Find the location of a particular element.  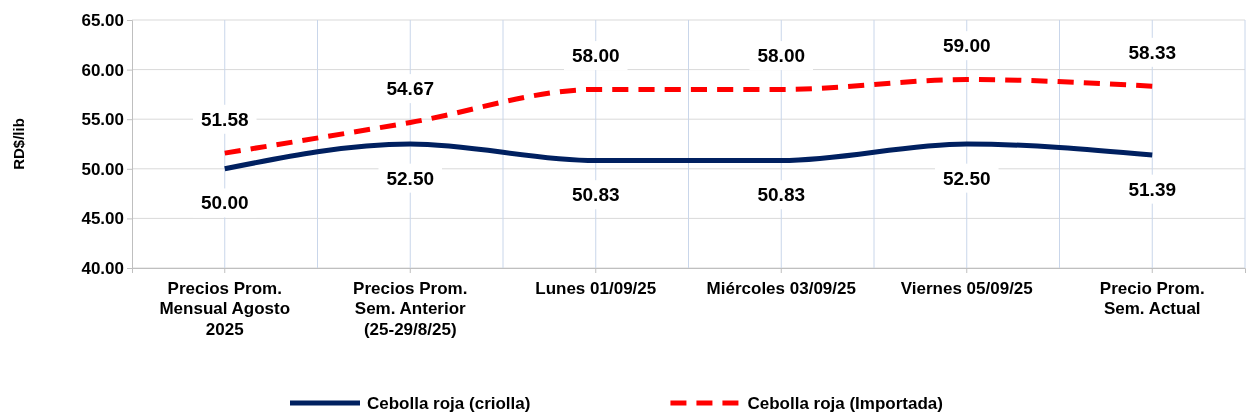

y-tick-label: 40.00 is located at coordinates (102, 268).